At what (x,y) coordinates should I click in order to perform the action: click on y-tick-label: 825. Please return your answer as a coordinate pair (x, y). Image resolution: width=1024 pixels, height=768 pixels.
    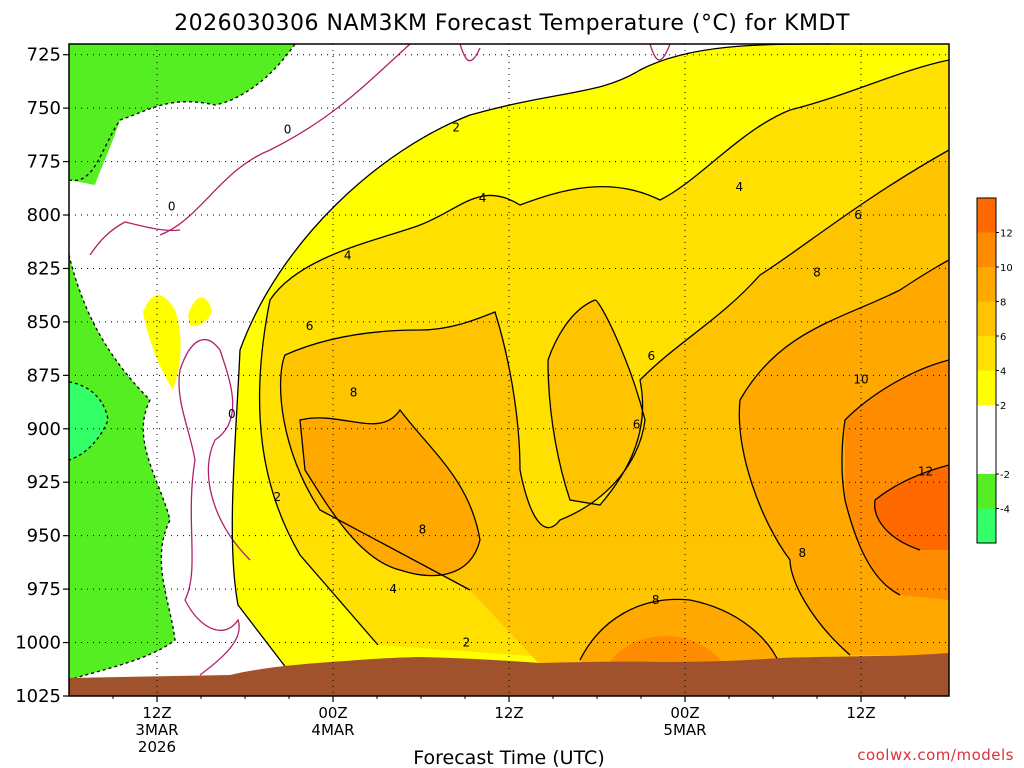
    Looking at the image, I should click on (44, 268).